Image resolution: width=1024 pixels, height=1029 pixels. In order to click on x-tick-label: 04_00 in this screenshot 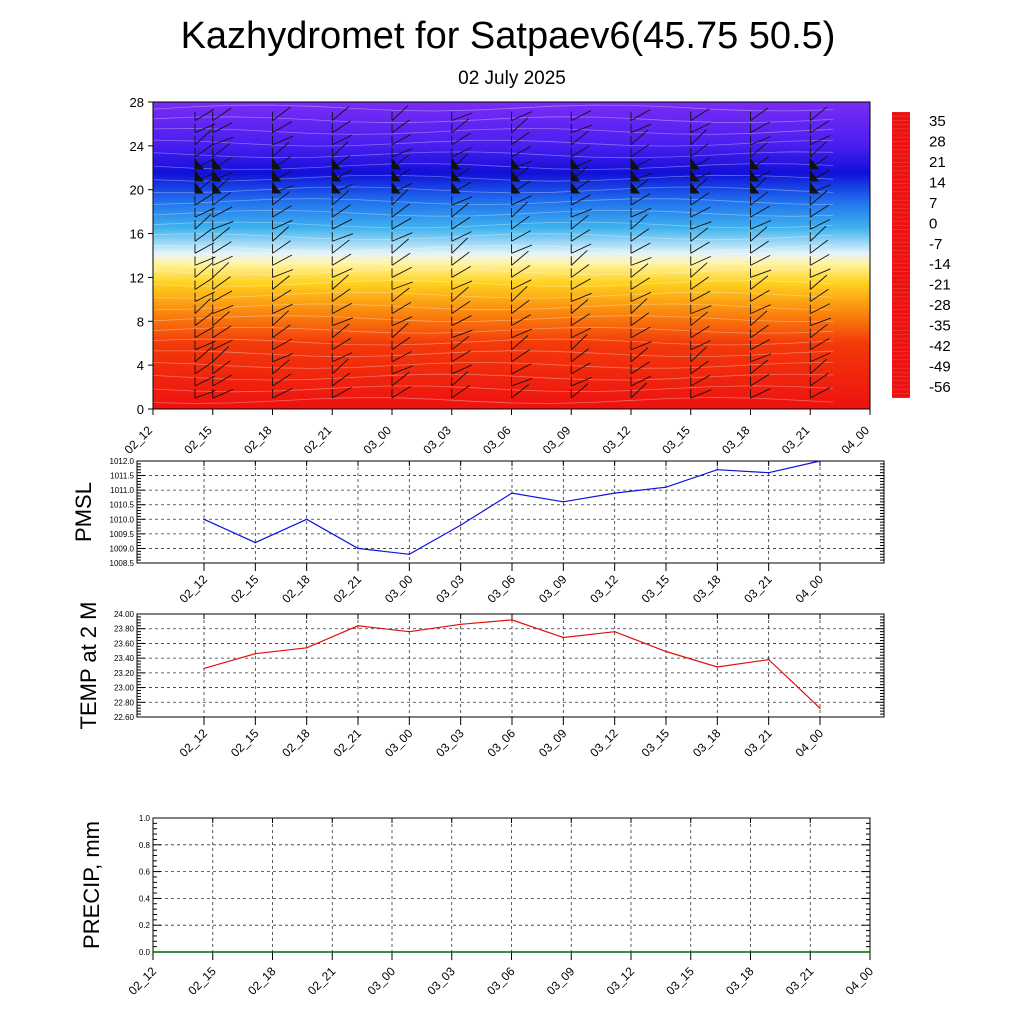, I will do `click(810, 743)`.